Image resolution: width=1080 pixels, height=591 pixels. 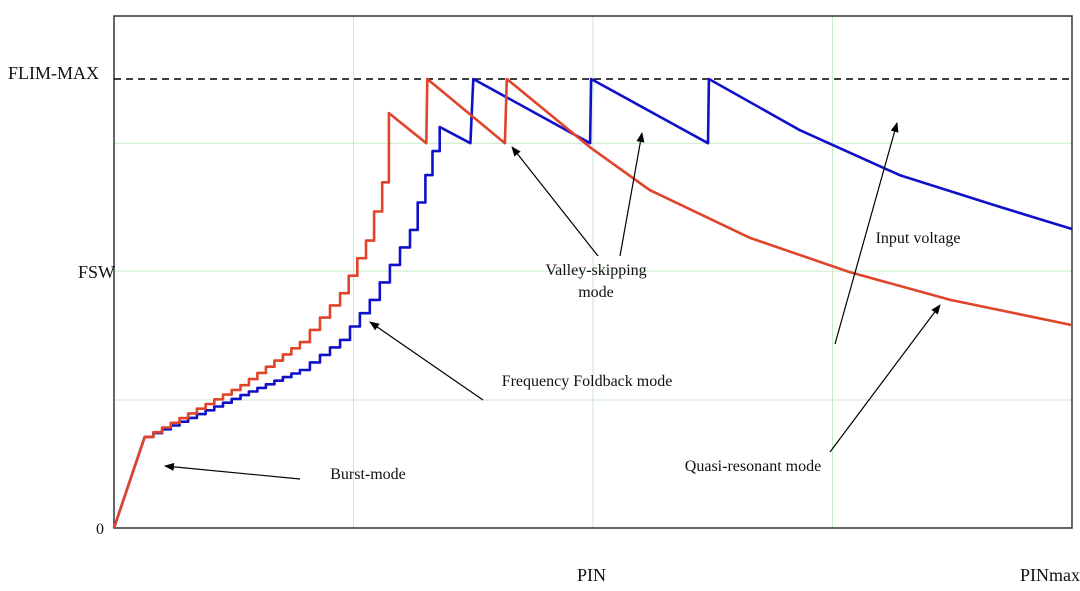 What do you see at coordinates (232, 471) in the screenshot?
I see `arrow-burst-mode` at bounding box center [232, 471].